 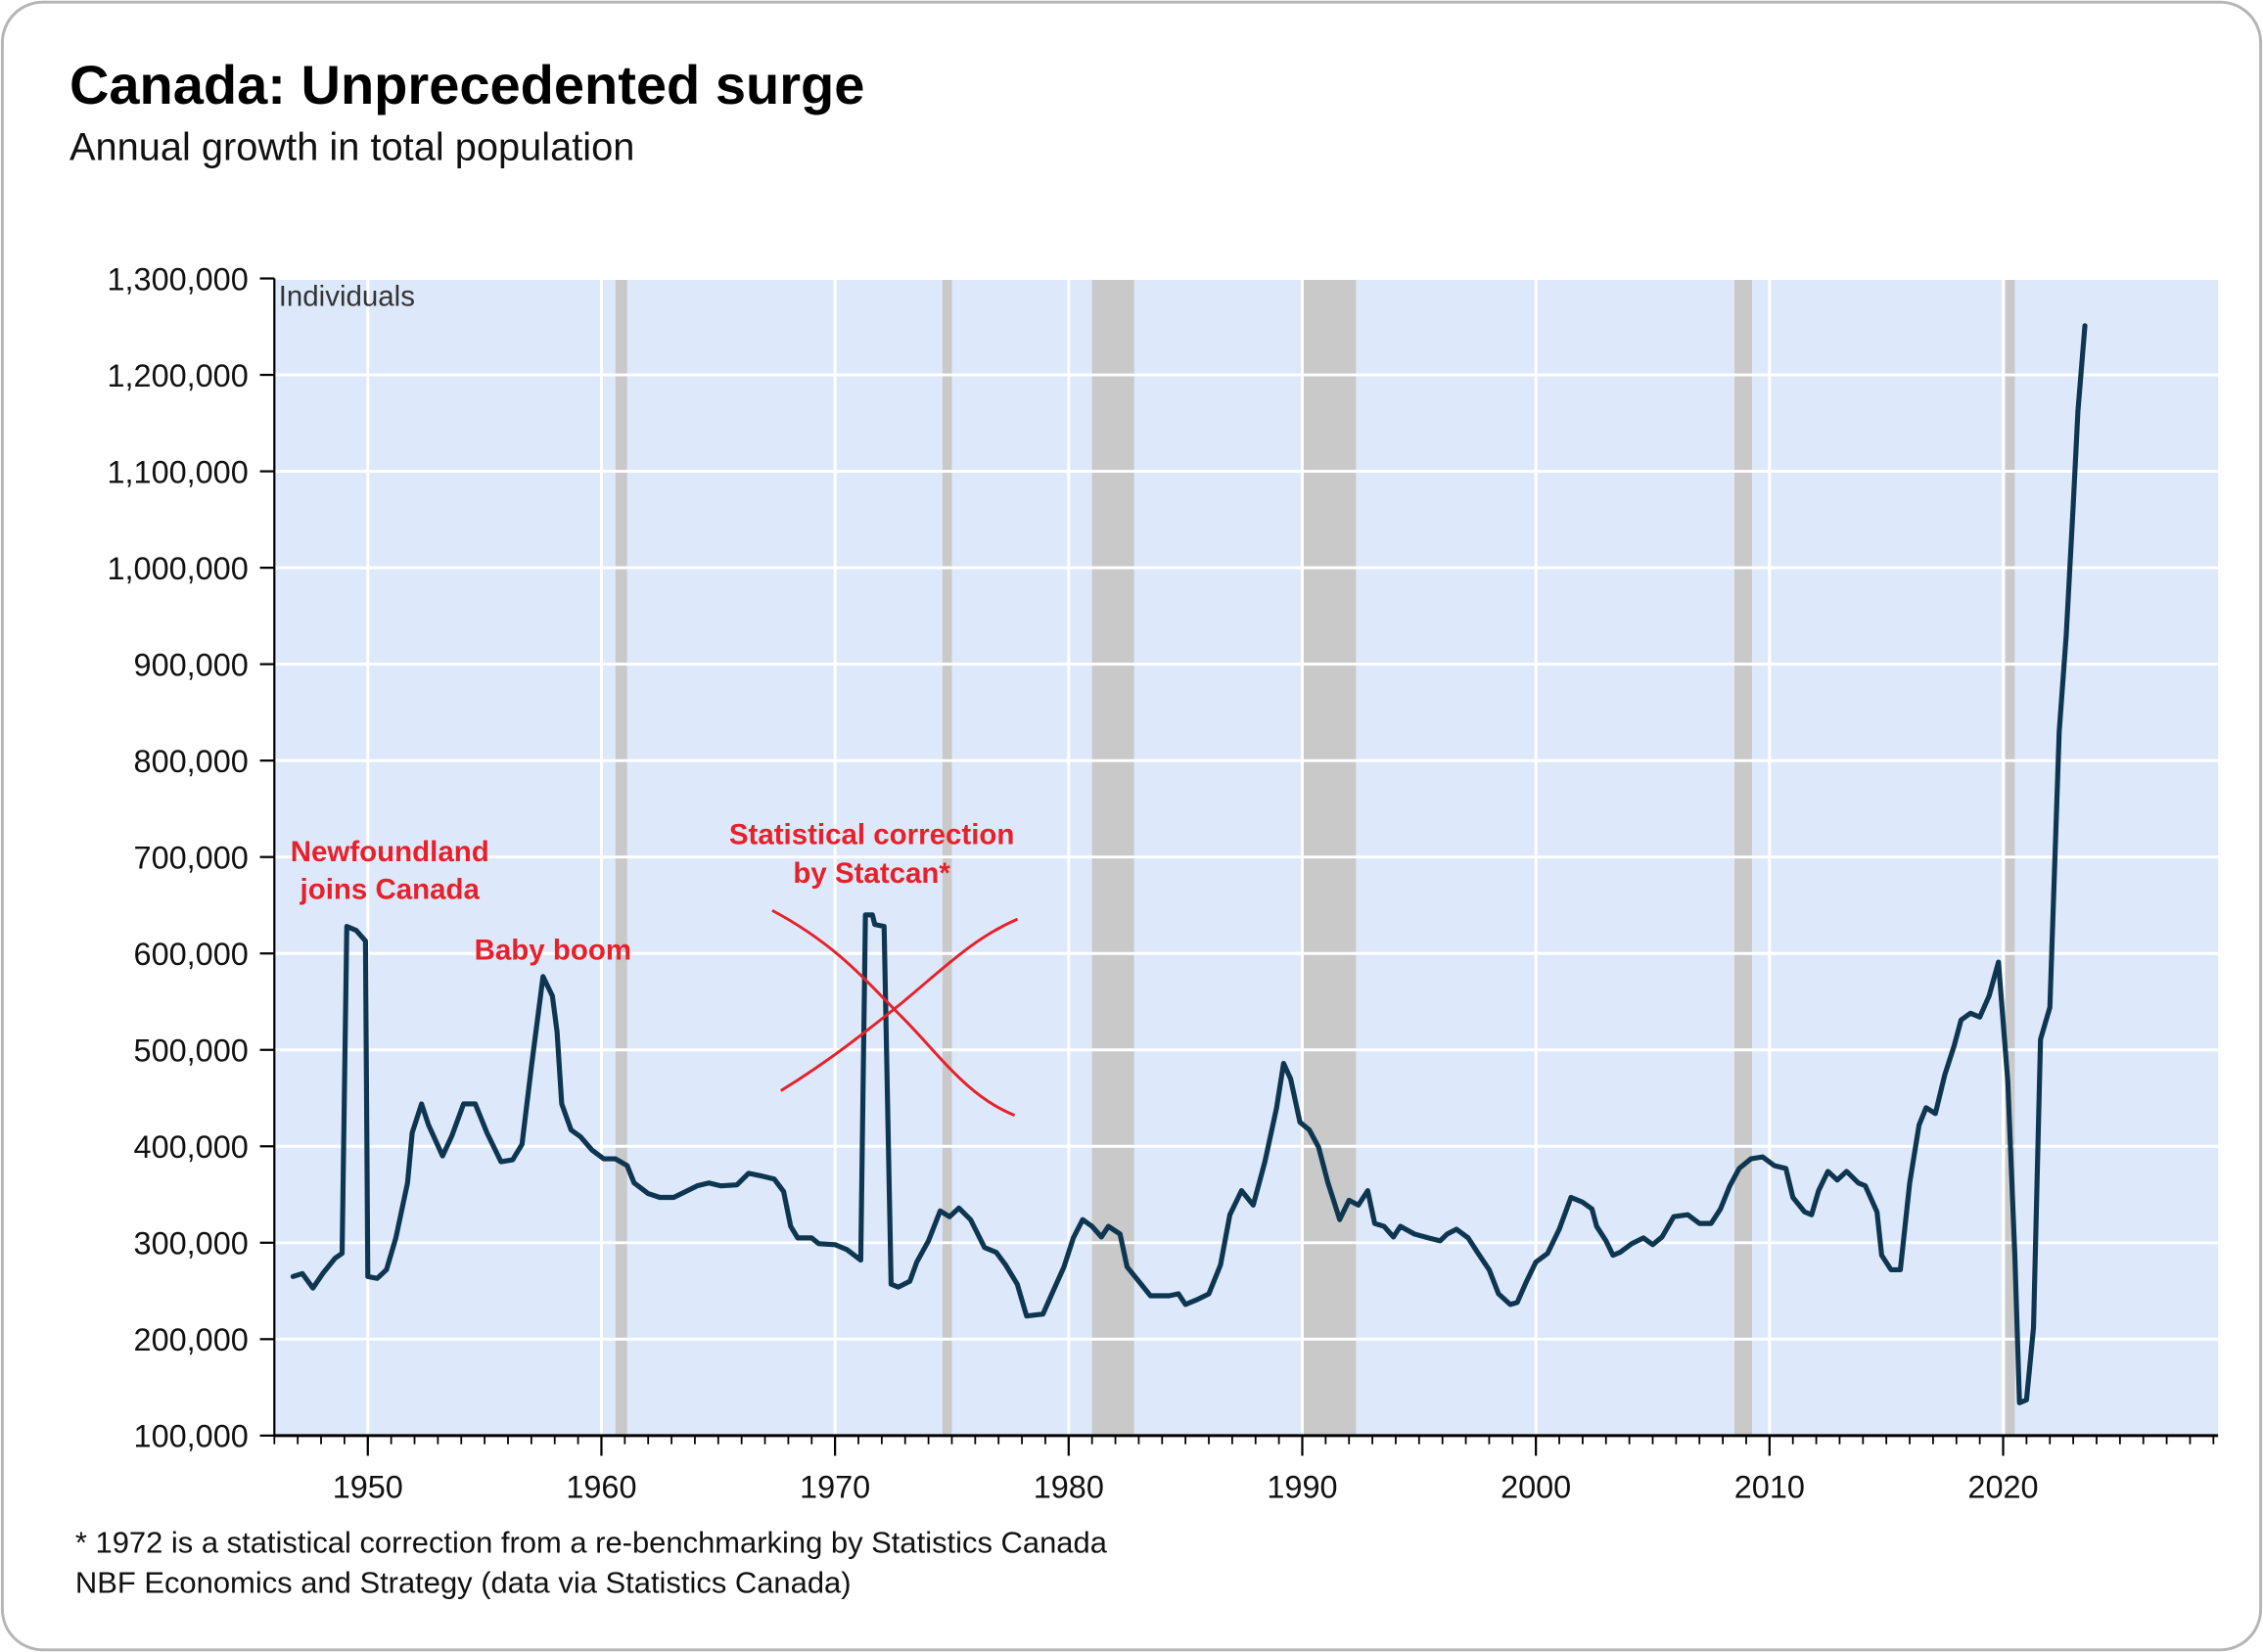 I want to click on x-tick-label: 1960, so click(x=601, y=1486).